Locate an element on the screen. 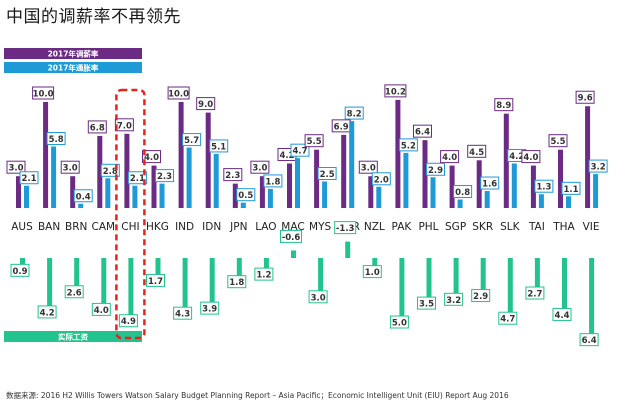 This screenshot has height=410, width=640. inflation-label-MAC-box is located at coordinates (300, 150).